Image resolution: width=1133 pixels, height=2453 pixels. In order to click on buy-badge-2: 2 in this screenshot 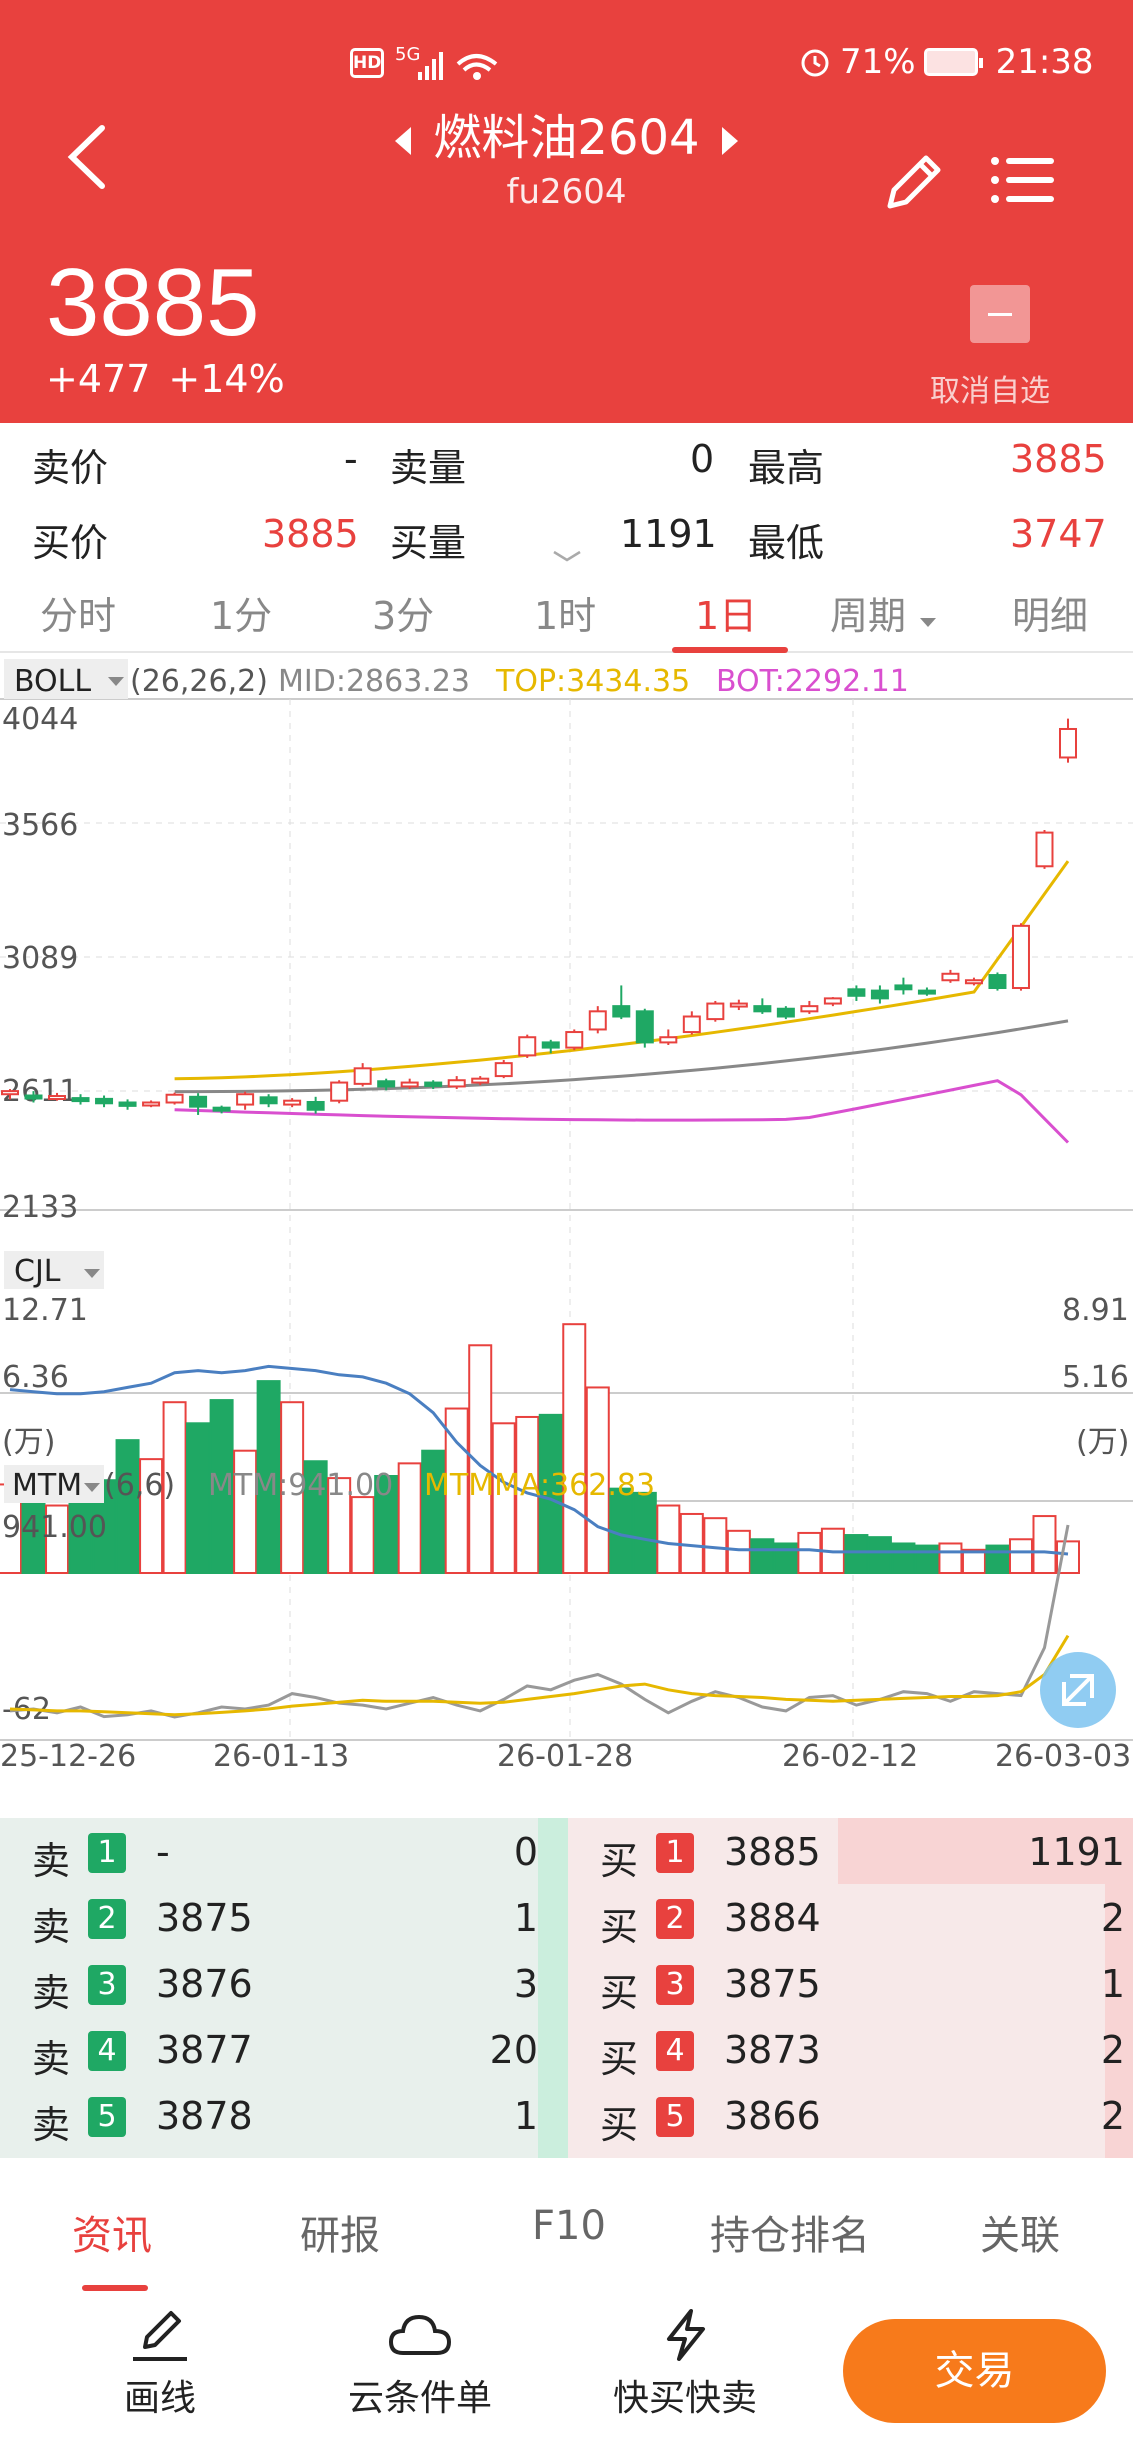, I will do `click(675, 1919)`.